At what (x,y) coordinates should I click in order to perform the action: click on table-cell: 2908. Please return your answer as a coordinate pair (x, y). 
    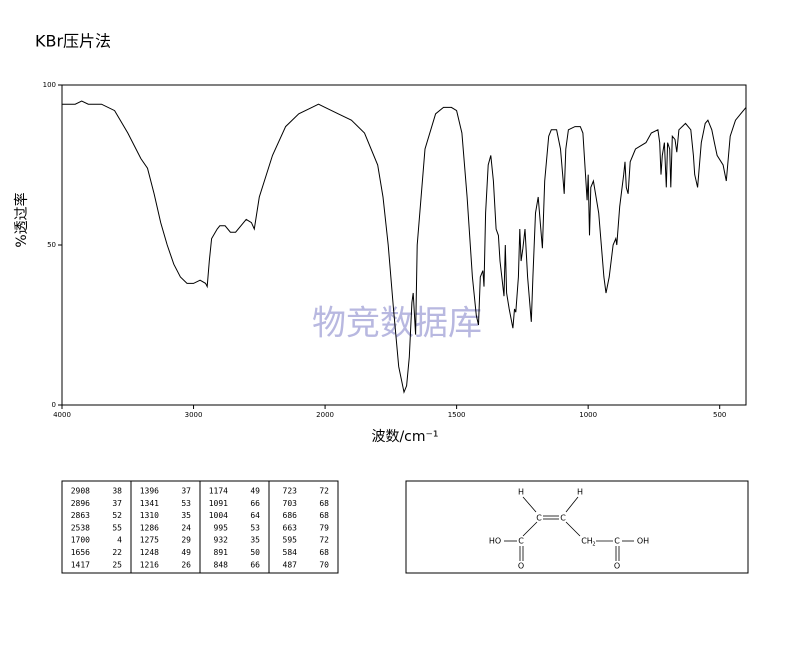
    Looking at the image, I should click on (80, 491).